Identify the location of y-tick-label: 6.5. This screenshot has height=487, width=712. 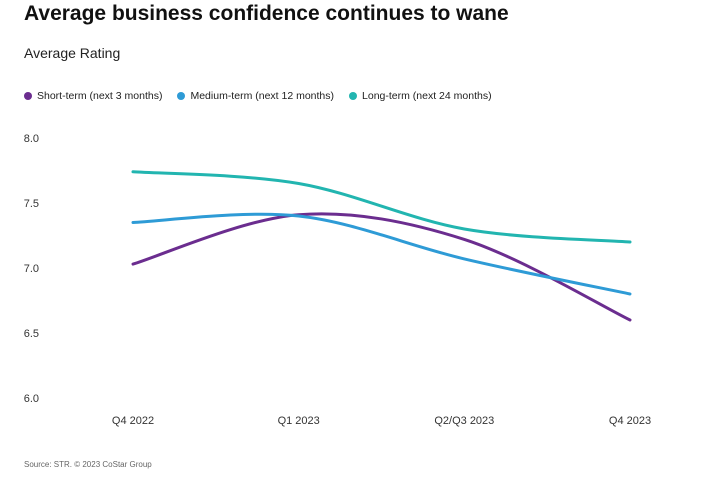
(31, 334).